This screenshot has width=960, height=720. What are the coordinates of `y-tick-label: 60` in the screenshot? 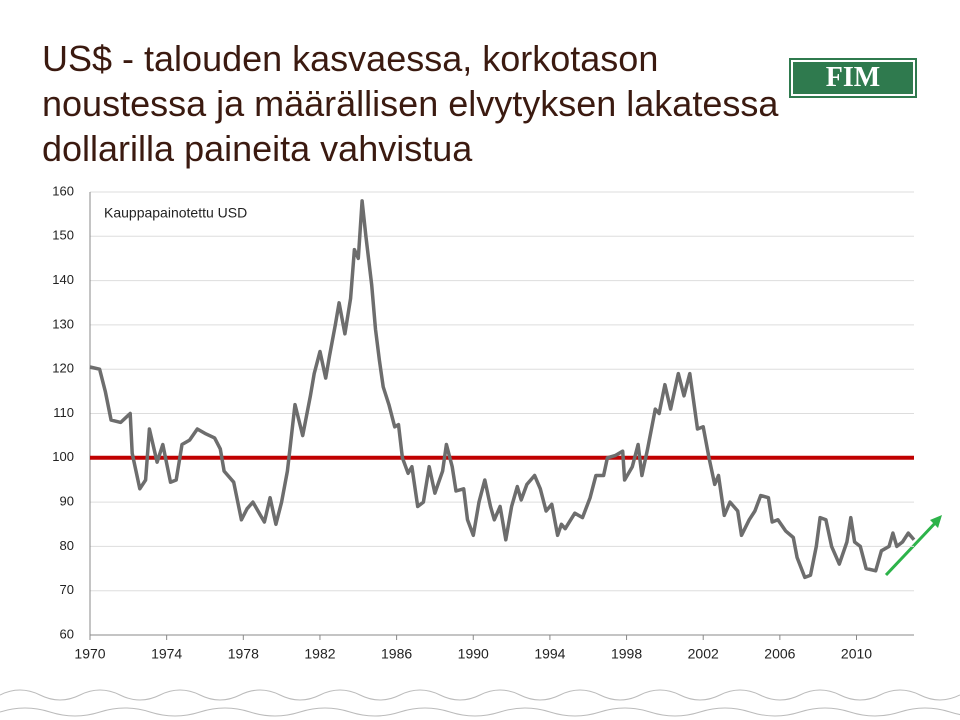 It's located at (67, 633).